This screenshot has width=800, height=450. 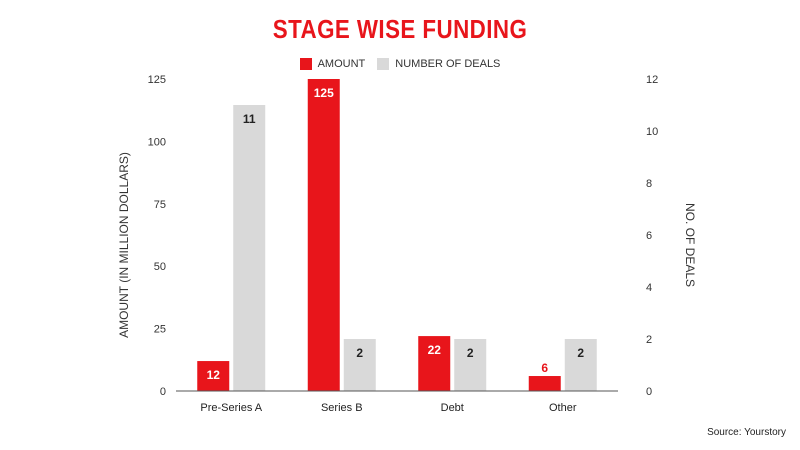 I want to click on x-axis-categories: Pre-Series A Series B Debt Other, so click(x=388, y=408).